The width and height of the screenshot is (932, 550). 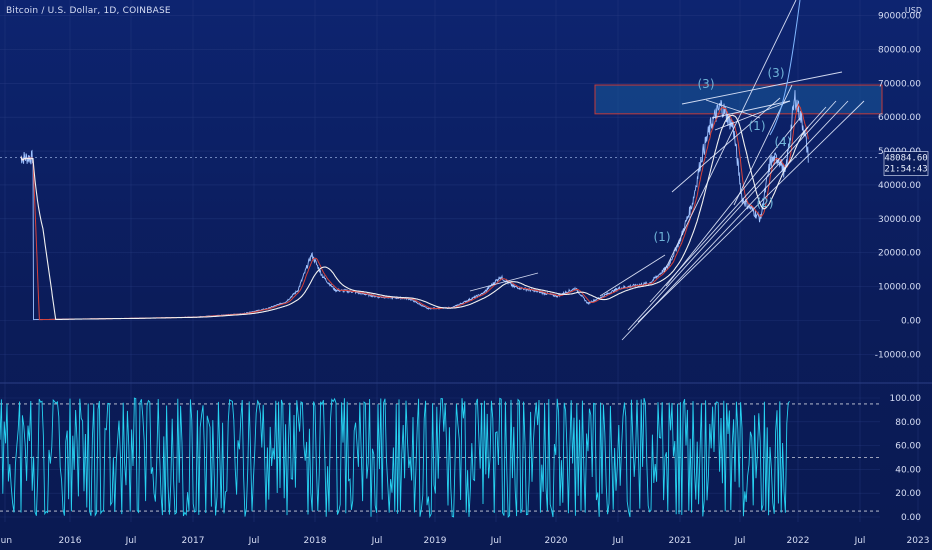 I want to click on y-tick-label: 60000.00, so click(x=899, y=118).